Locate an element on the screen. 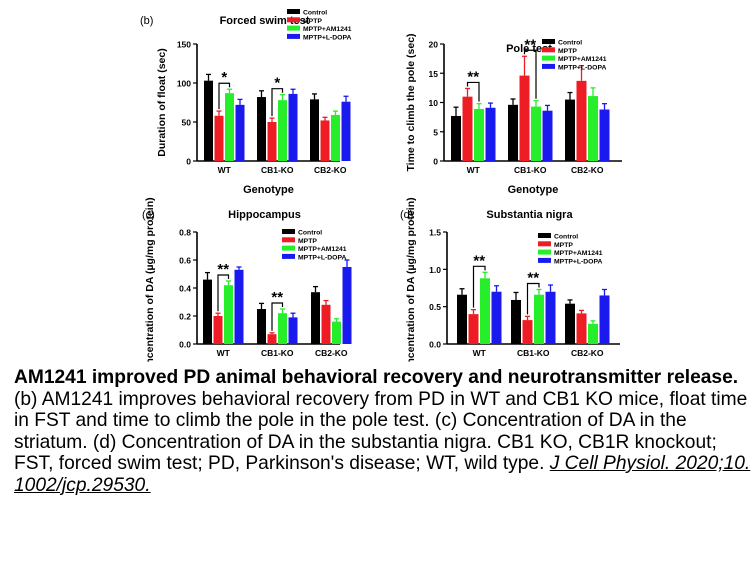 The height and width of the screenshot is (567, 756). caption-citation-link: J Cell Physiol. 2020;10. 1002/jcp.29530. is located at coordinates (382, 474).